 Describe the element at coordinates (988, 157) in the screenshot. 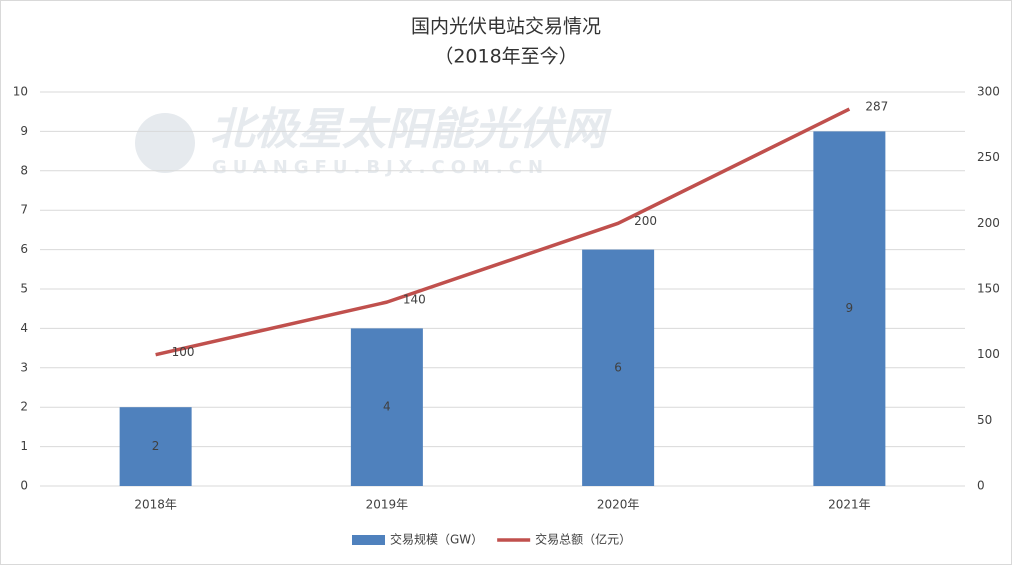

I see `y2-tick-label: 250` at that location.